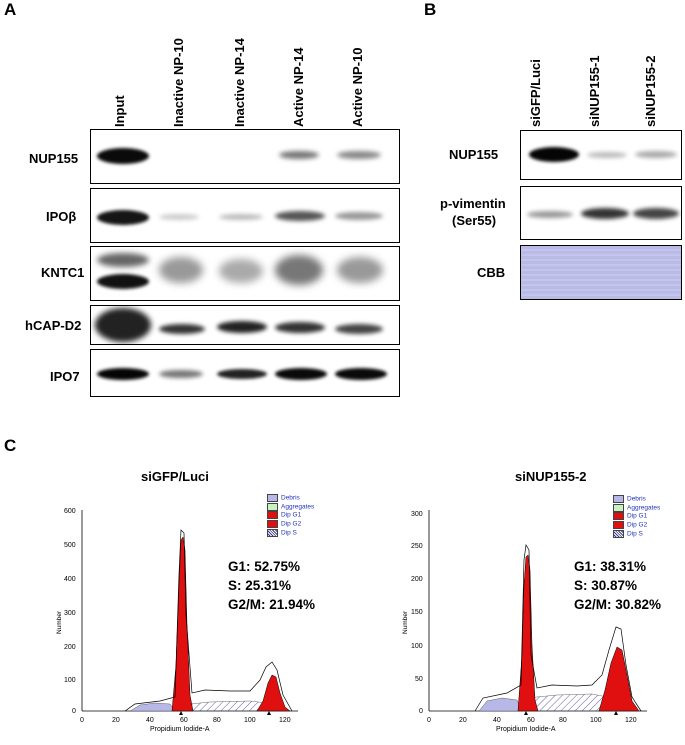 The height and width of the screenshot is (745, 685). I want to click on histogram-1-xtick: 40, so click(150, 720).